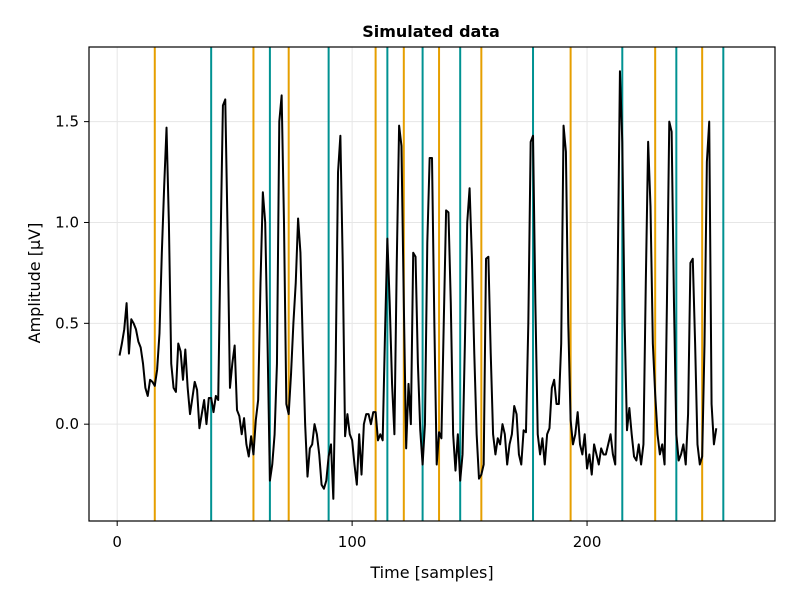 The width and height of the screenshot is (800, 600). I want to click on y-tick-label: 1.5, so click(67, 122).